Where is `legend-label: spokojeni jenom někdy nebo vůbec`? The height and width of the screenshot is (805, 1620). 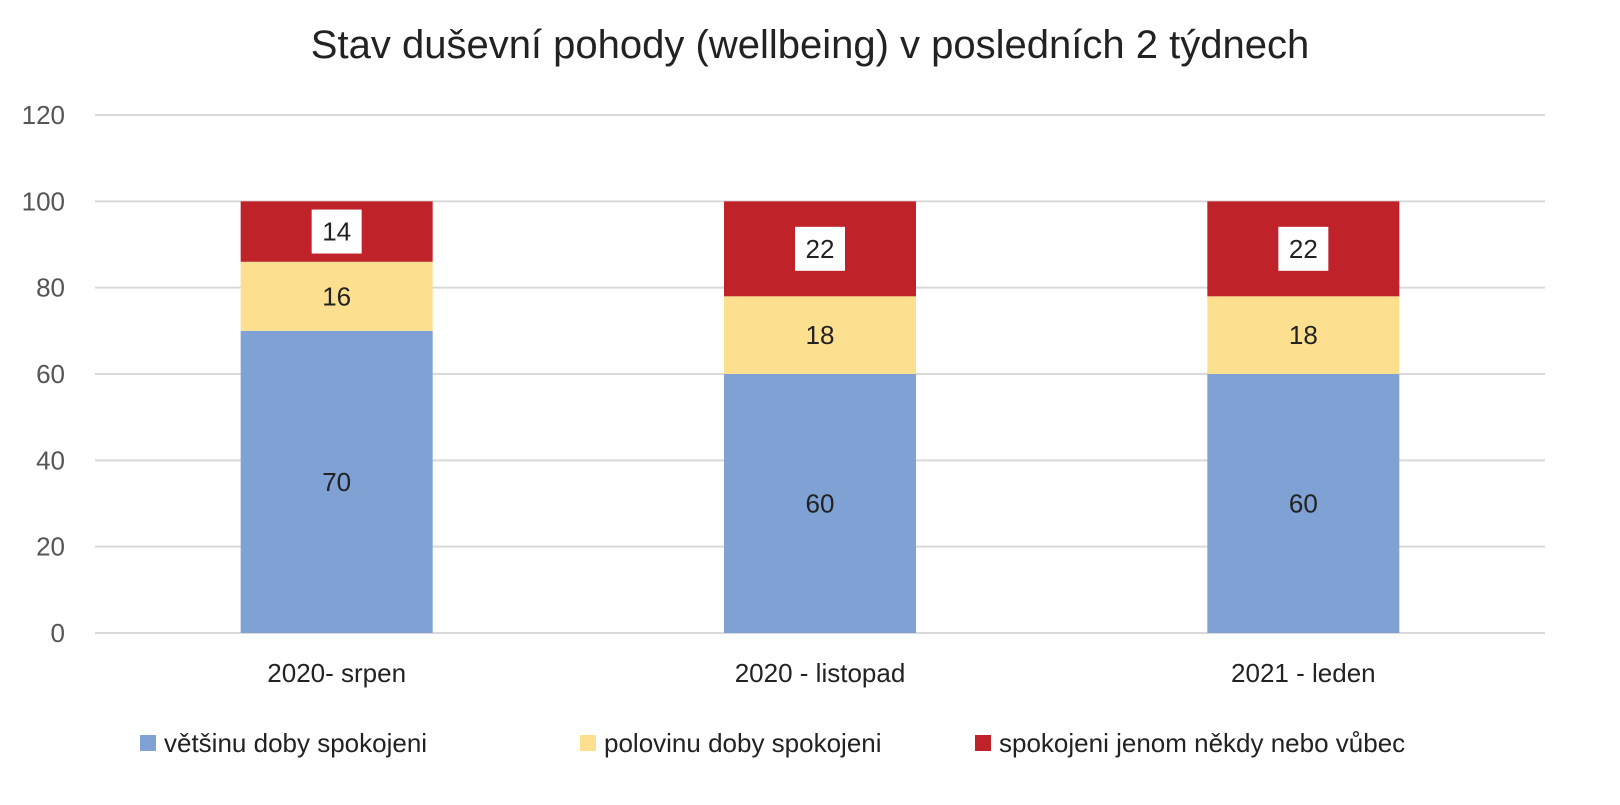 legend-label: spokojeni jenom někdy nebo vůbec is located at coordinates (1202, 743).